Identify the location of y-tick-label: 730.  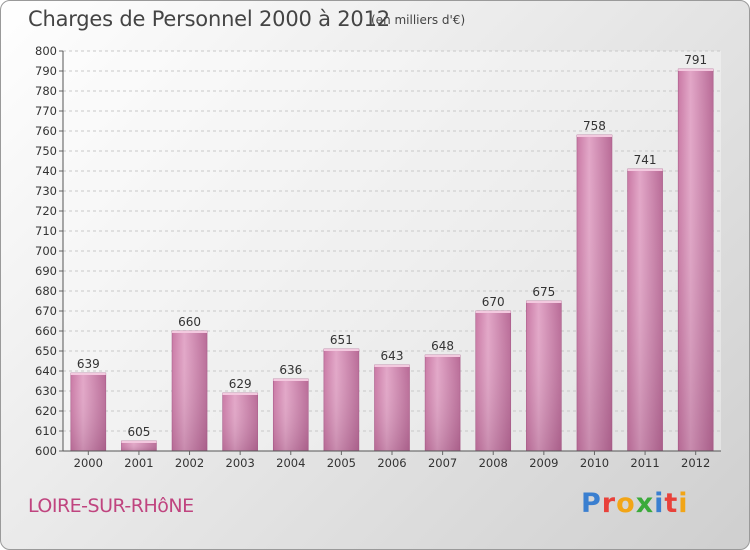
(46, 191).